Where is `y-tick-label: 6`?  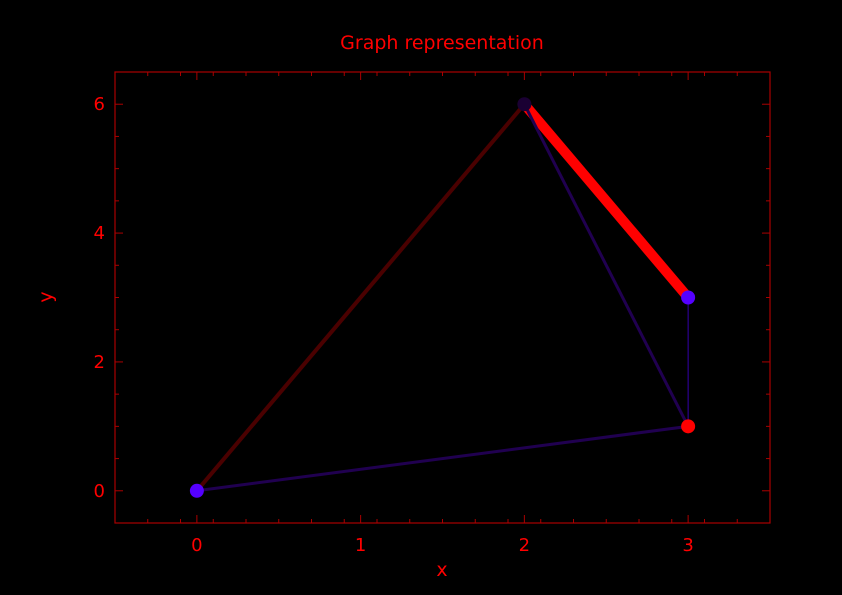 y-tick-label: 6 is located at coordinates (99, 104).